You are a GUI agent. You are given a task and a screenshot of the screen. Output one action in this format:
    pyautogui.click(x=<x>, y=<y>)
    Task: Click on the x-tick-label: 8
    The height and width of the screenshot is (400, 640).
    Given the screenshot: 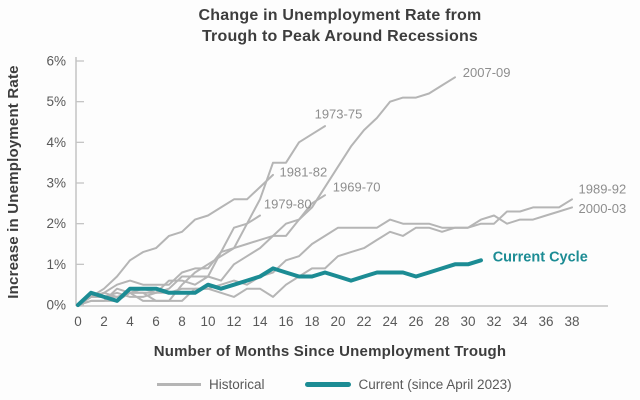 What is the action you would take?
    pyautogui.click(x=182, y=321)
    